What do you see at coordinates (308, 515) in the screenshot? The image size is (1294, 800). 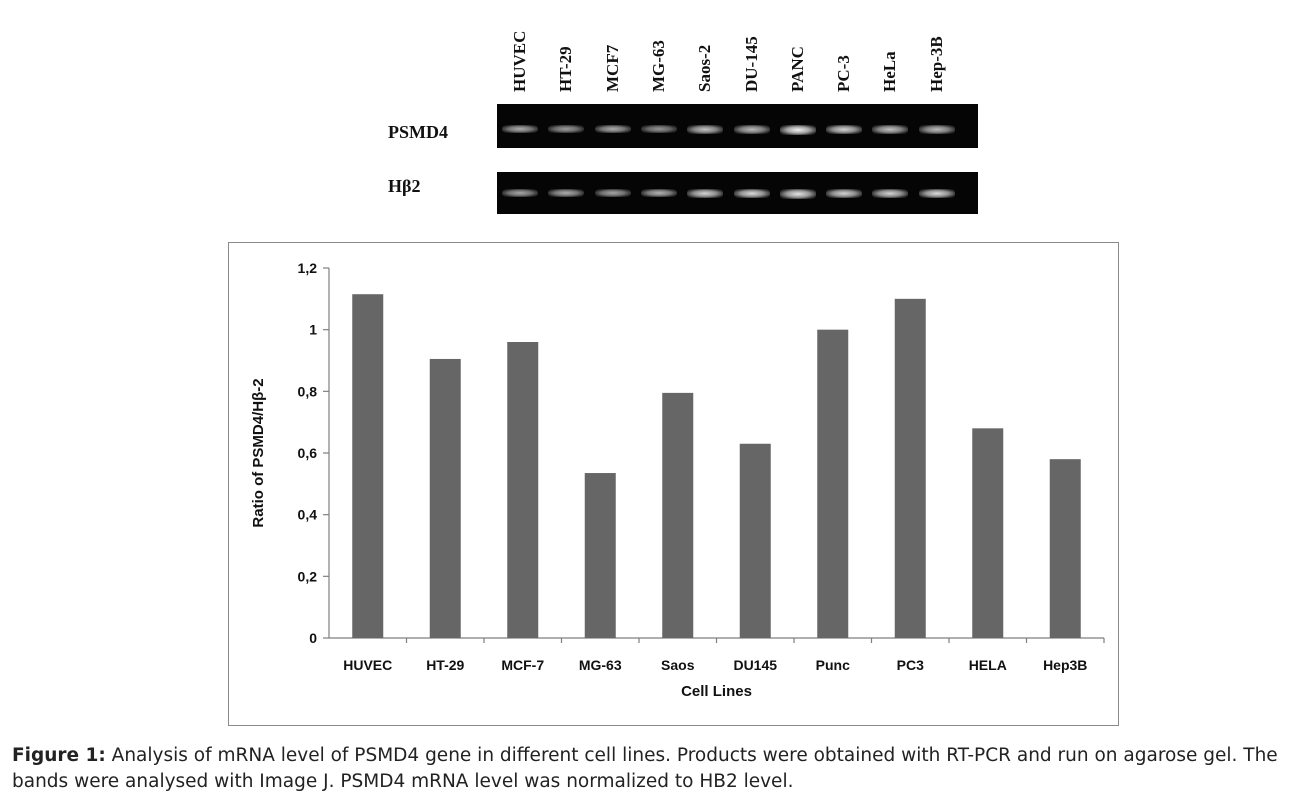 I see `y-tick-label: 0,4` at bounding box center [308, 515].